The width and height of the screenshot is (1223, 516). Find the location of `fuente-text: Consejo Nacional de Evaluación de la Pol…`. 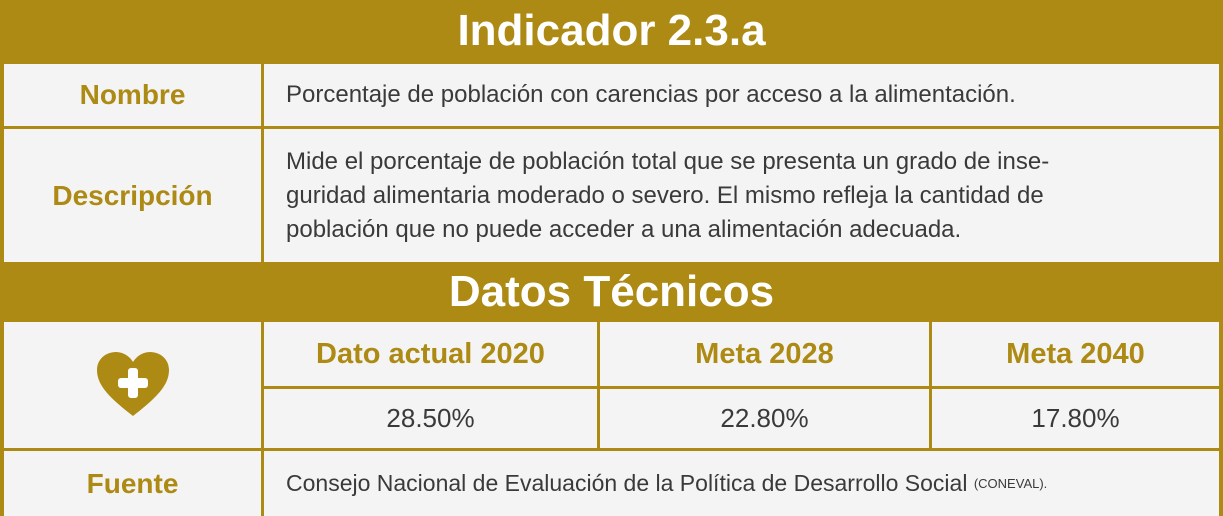

fuente-text: Consejo Nacional de Evaluación de la Pol… is located at coordinates (741, 483).